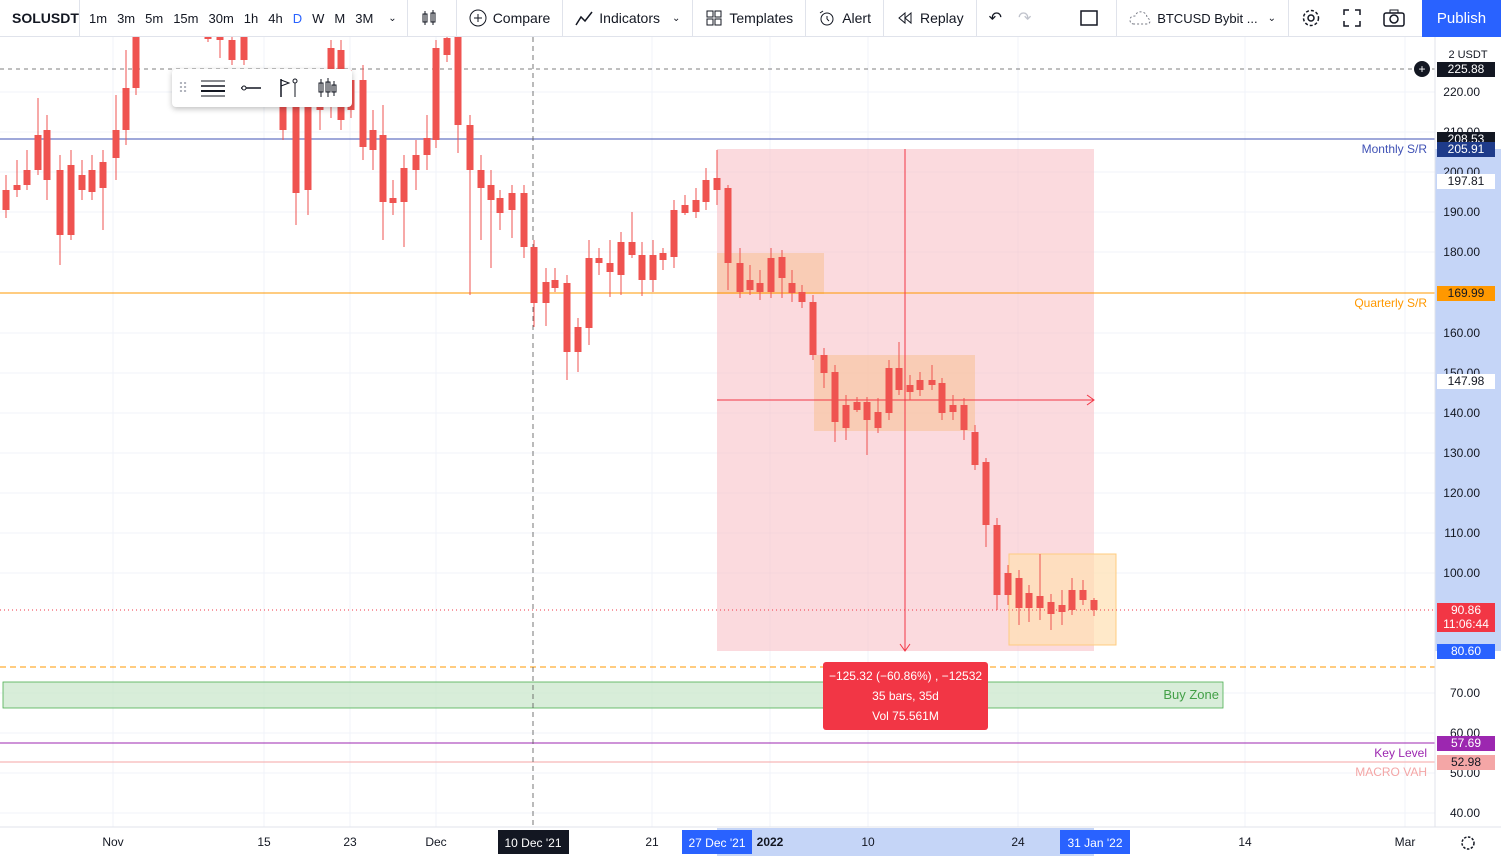 This screenshot has height=861, width=1501. What do you see at coordinates (749, 18) in the screenshot?
I see `templates-button: Templates` at bounding box center [749, 18].